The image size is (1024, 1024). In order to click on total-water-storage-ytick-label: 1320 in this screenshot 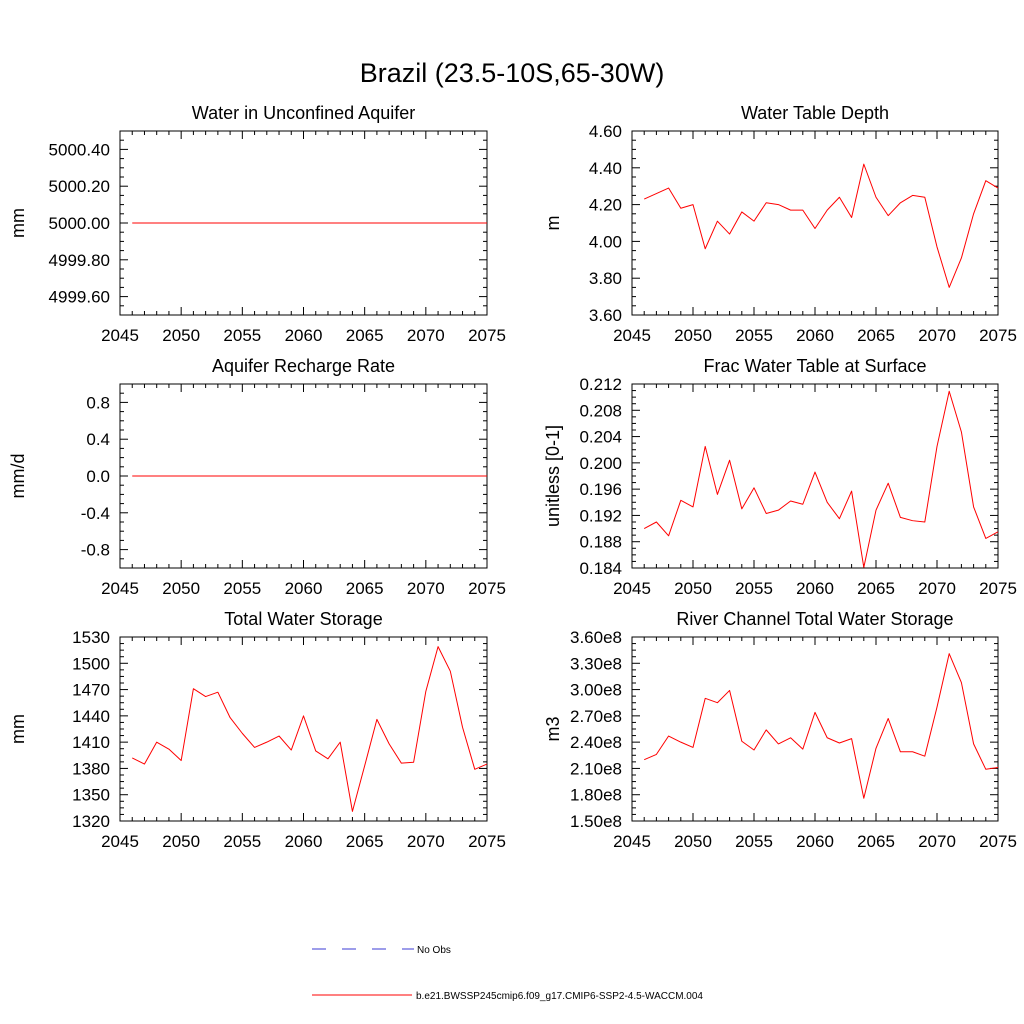, I will do `click(91, 821)`.